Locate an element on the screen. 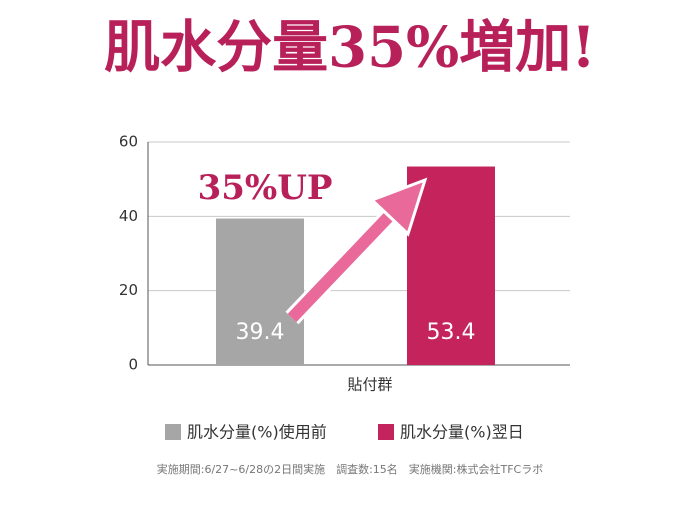  legend-label: 肌水分量(%)翌日 is located at coordinates (462, 432).